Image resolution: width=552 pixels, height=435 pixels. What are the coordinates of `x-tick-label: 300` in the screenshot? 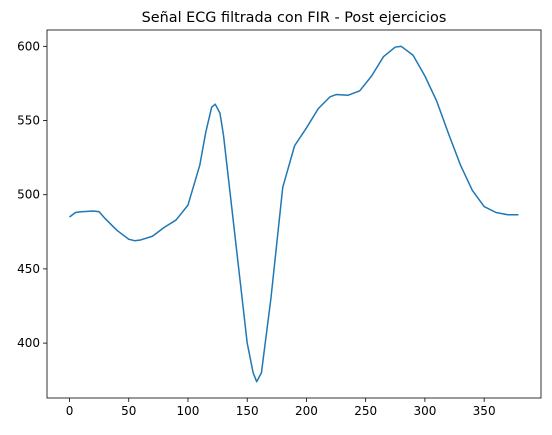 It's located at (424, 411).